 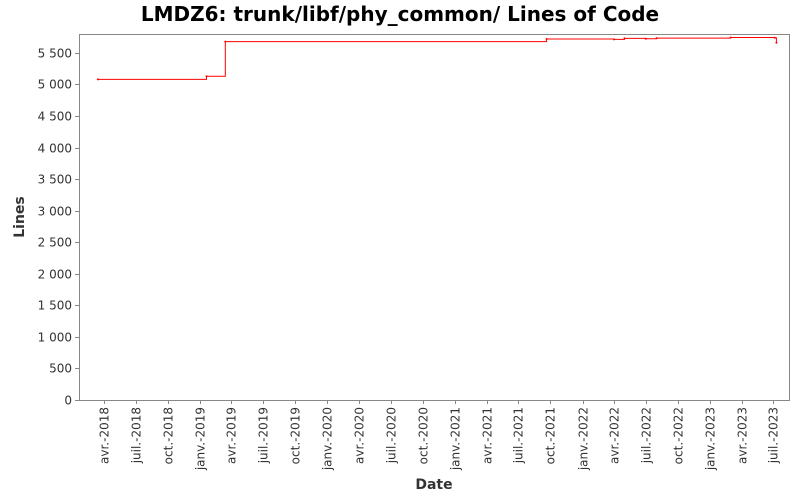 I want to click on series-layer, so click(x=437, y=58).